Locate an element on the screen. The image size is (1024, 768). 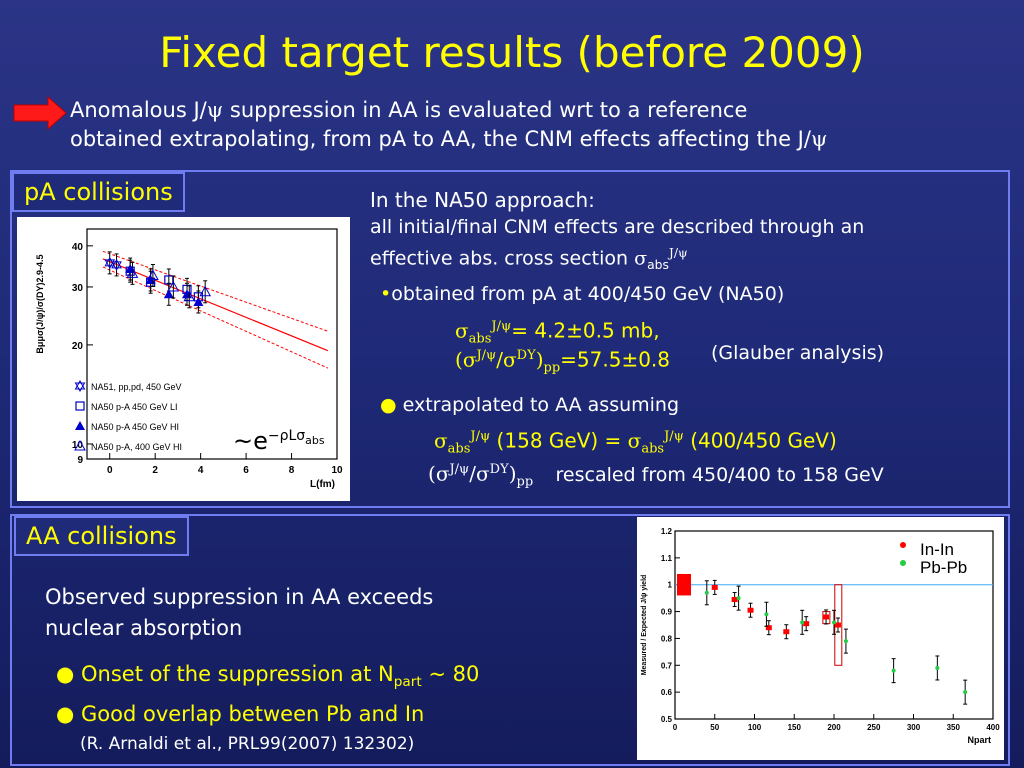
aa-normalization-box is located at coordinates (684, 584).